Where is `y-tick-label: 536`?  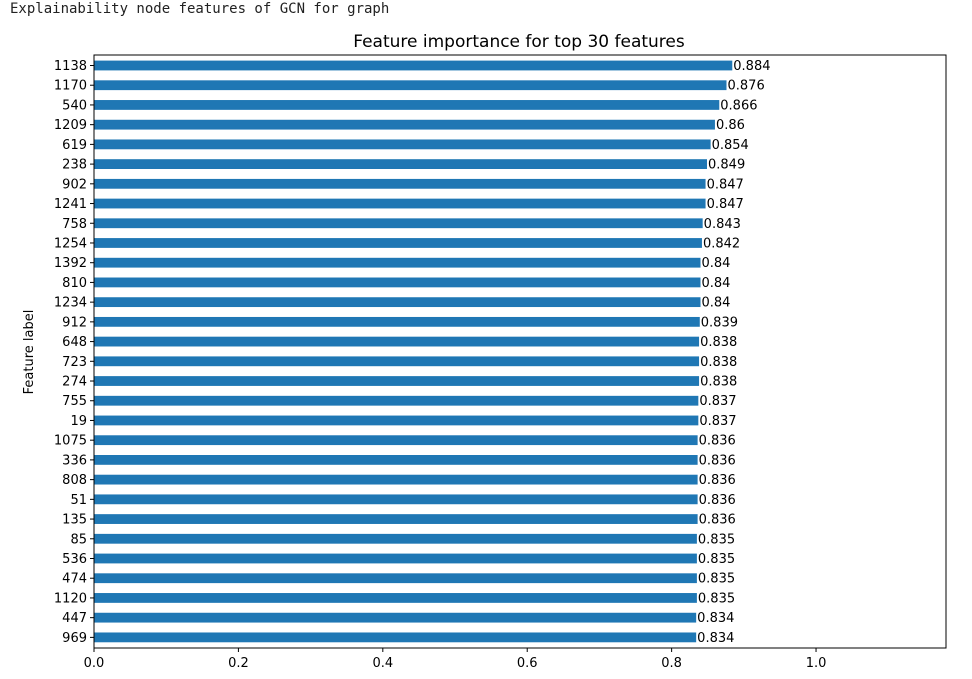 y-tick-label: 536 is located at coordinates (74, 559).